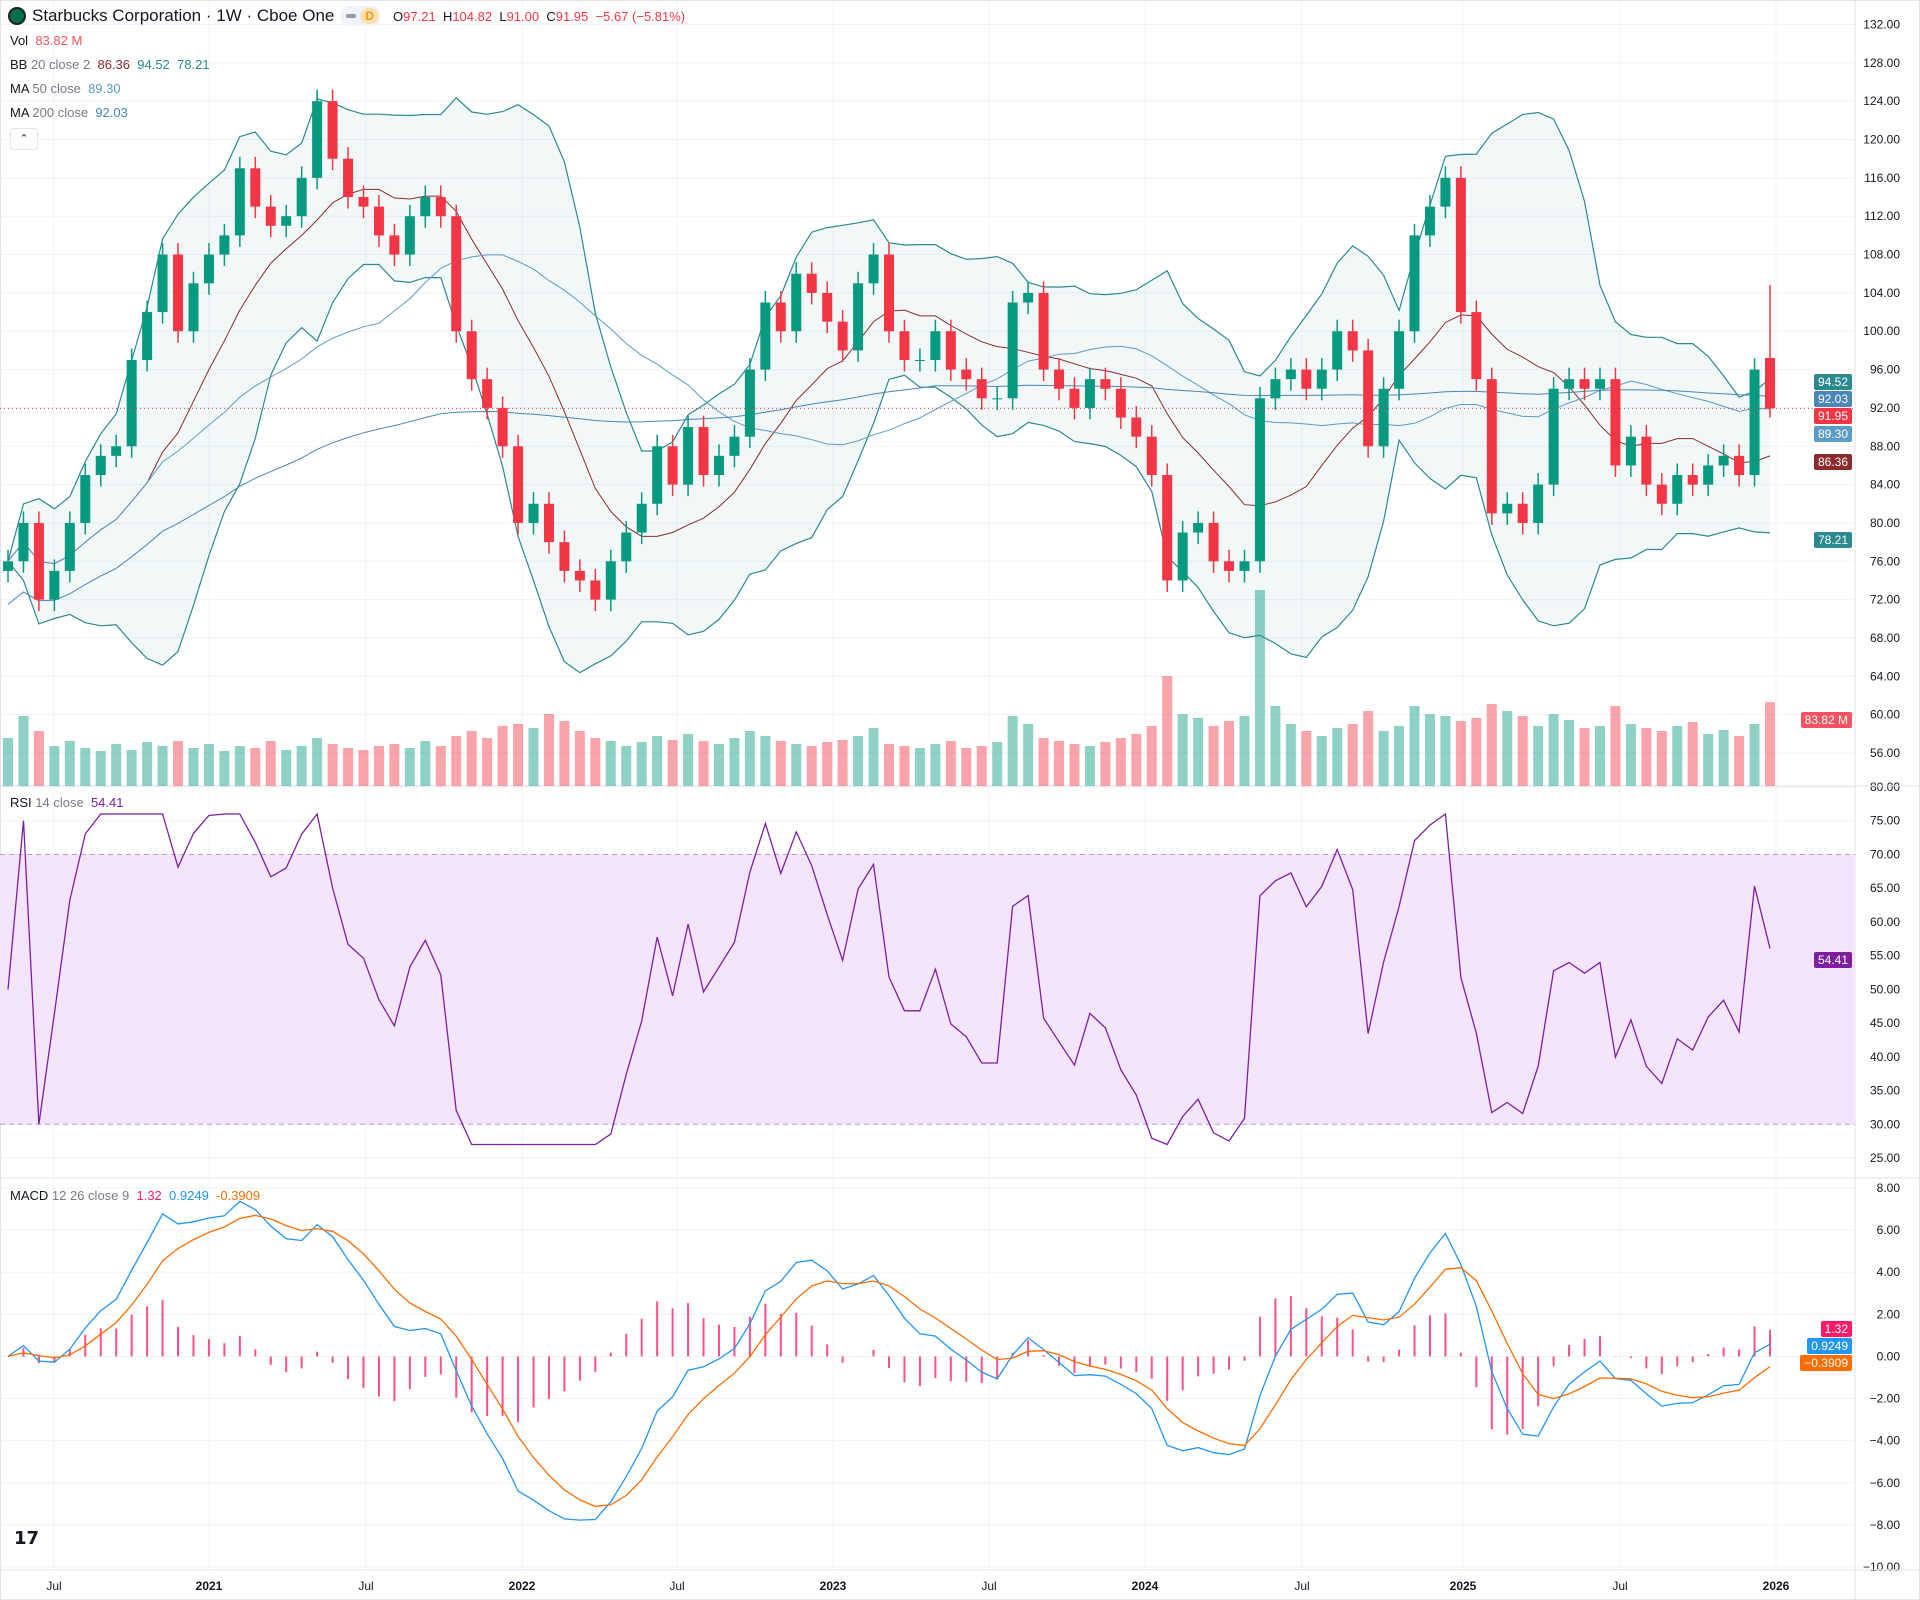  I want to click on rsi-legend: RSI 14 close 54.41, so click(67, 802).